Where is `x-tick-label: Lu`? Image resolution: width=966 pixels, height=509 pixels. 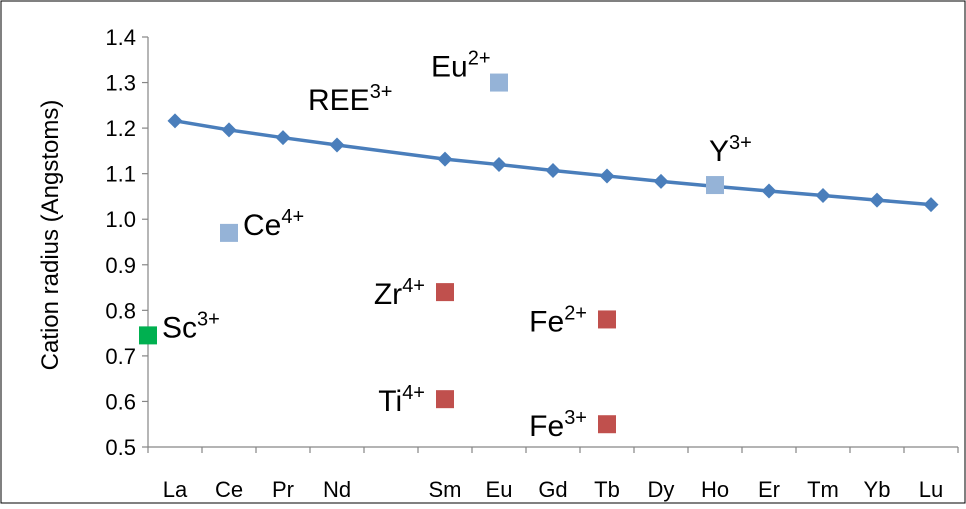 x-tick-label: Lu is located at coordinates (931, 489).